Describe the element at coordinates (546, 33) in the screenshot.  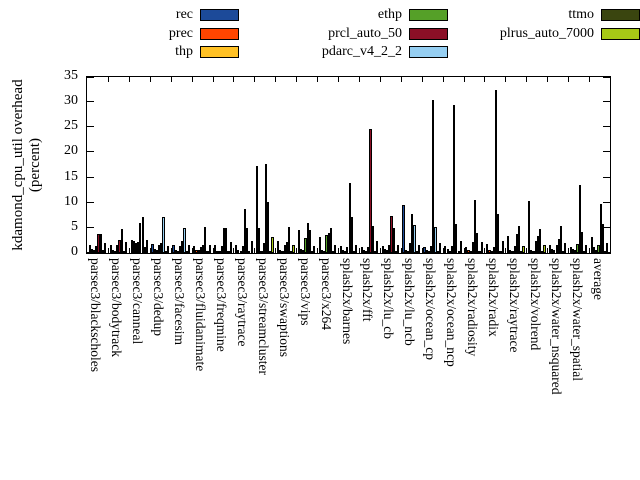
I see `legend-label-plrus_auto_7000: plrus_auto_7000` at that location.